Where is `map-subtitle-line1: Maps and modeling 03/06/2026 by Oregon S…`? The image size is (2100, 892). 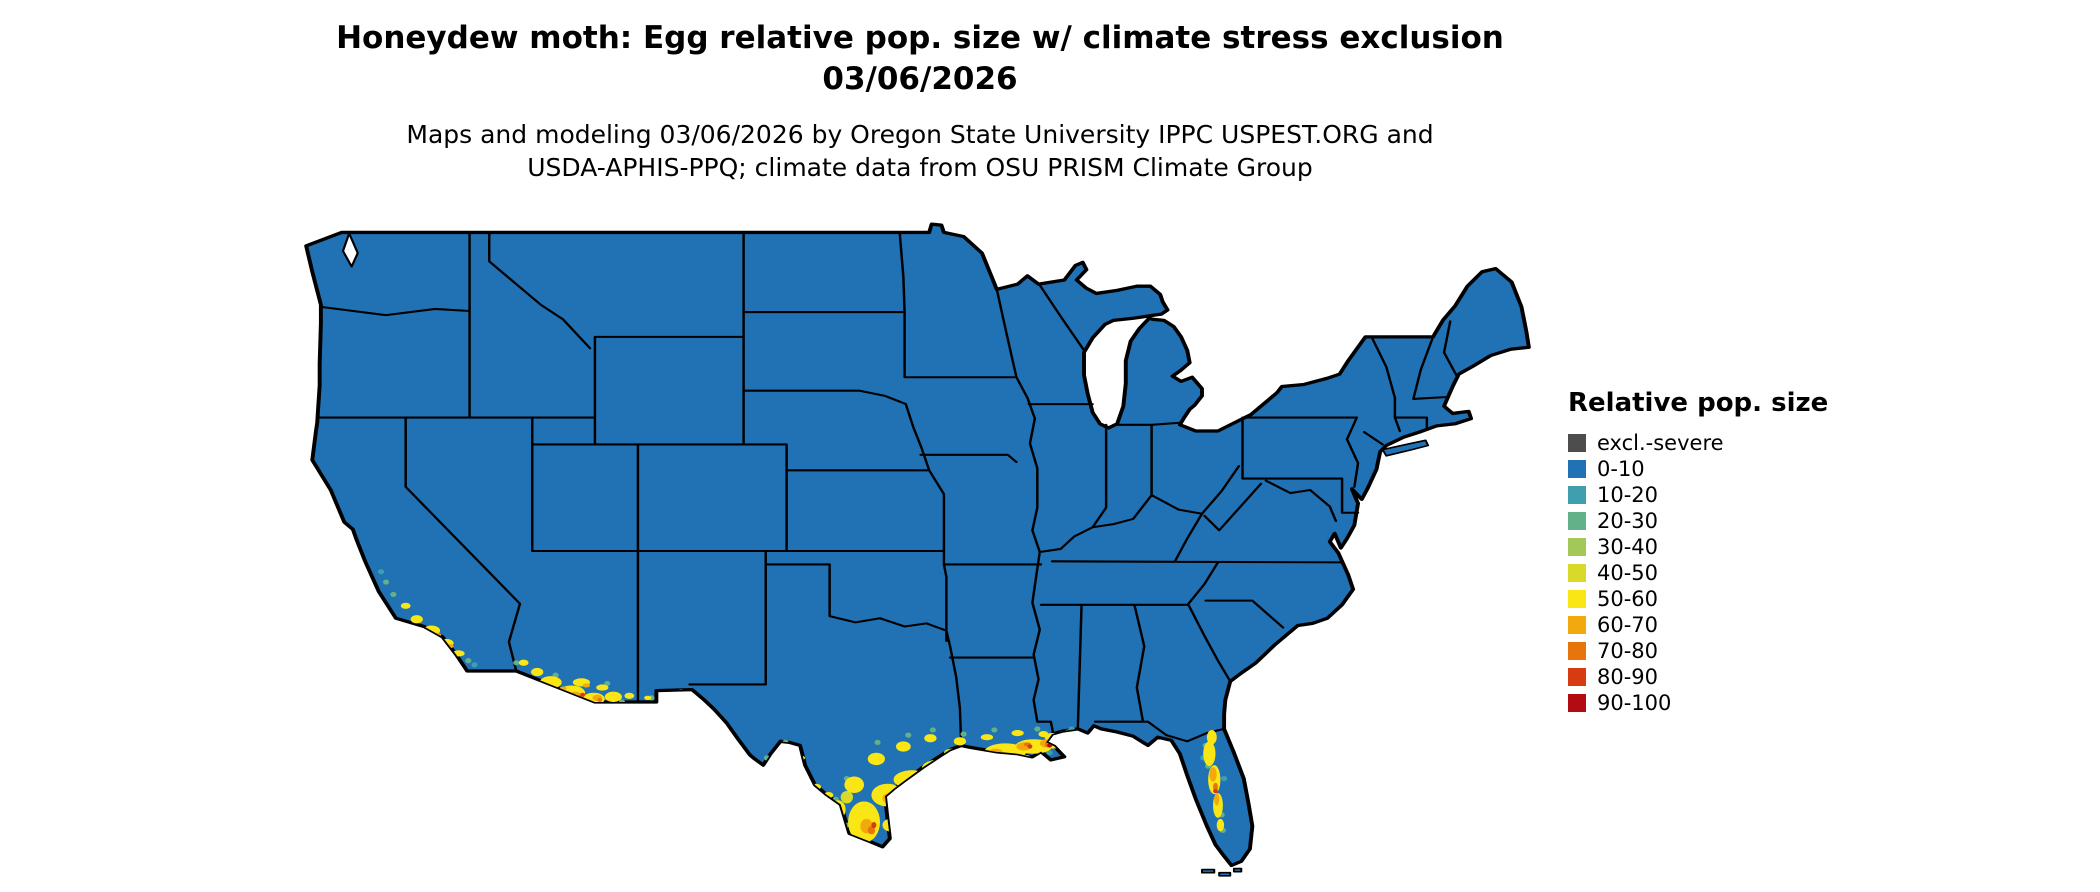 map-subtitle-line1: Maps and modeling 03/06/2026 by Oregon S… is located at coordinates (920, 134).